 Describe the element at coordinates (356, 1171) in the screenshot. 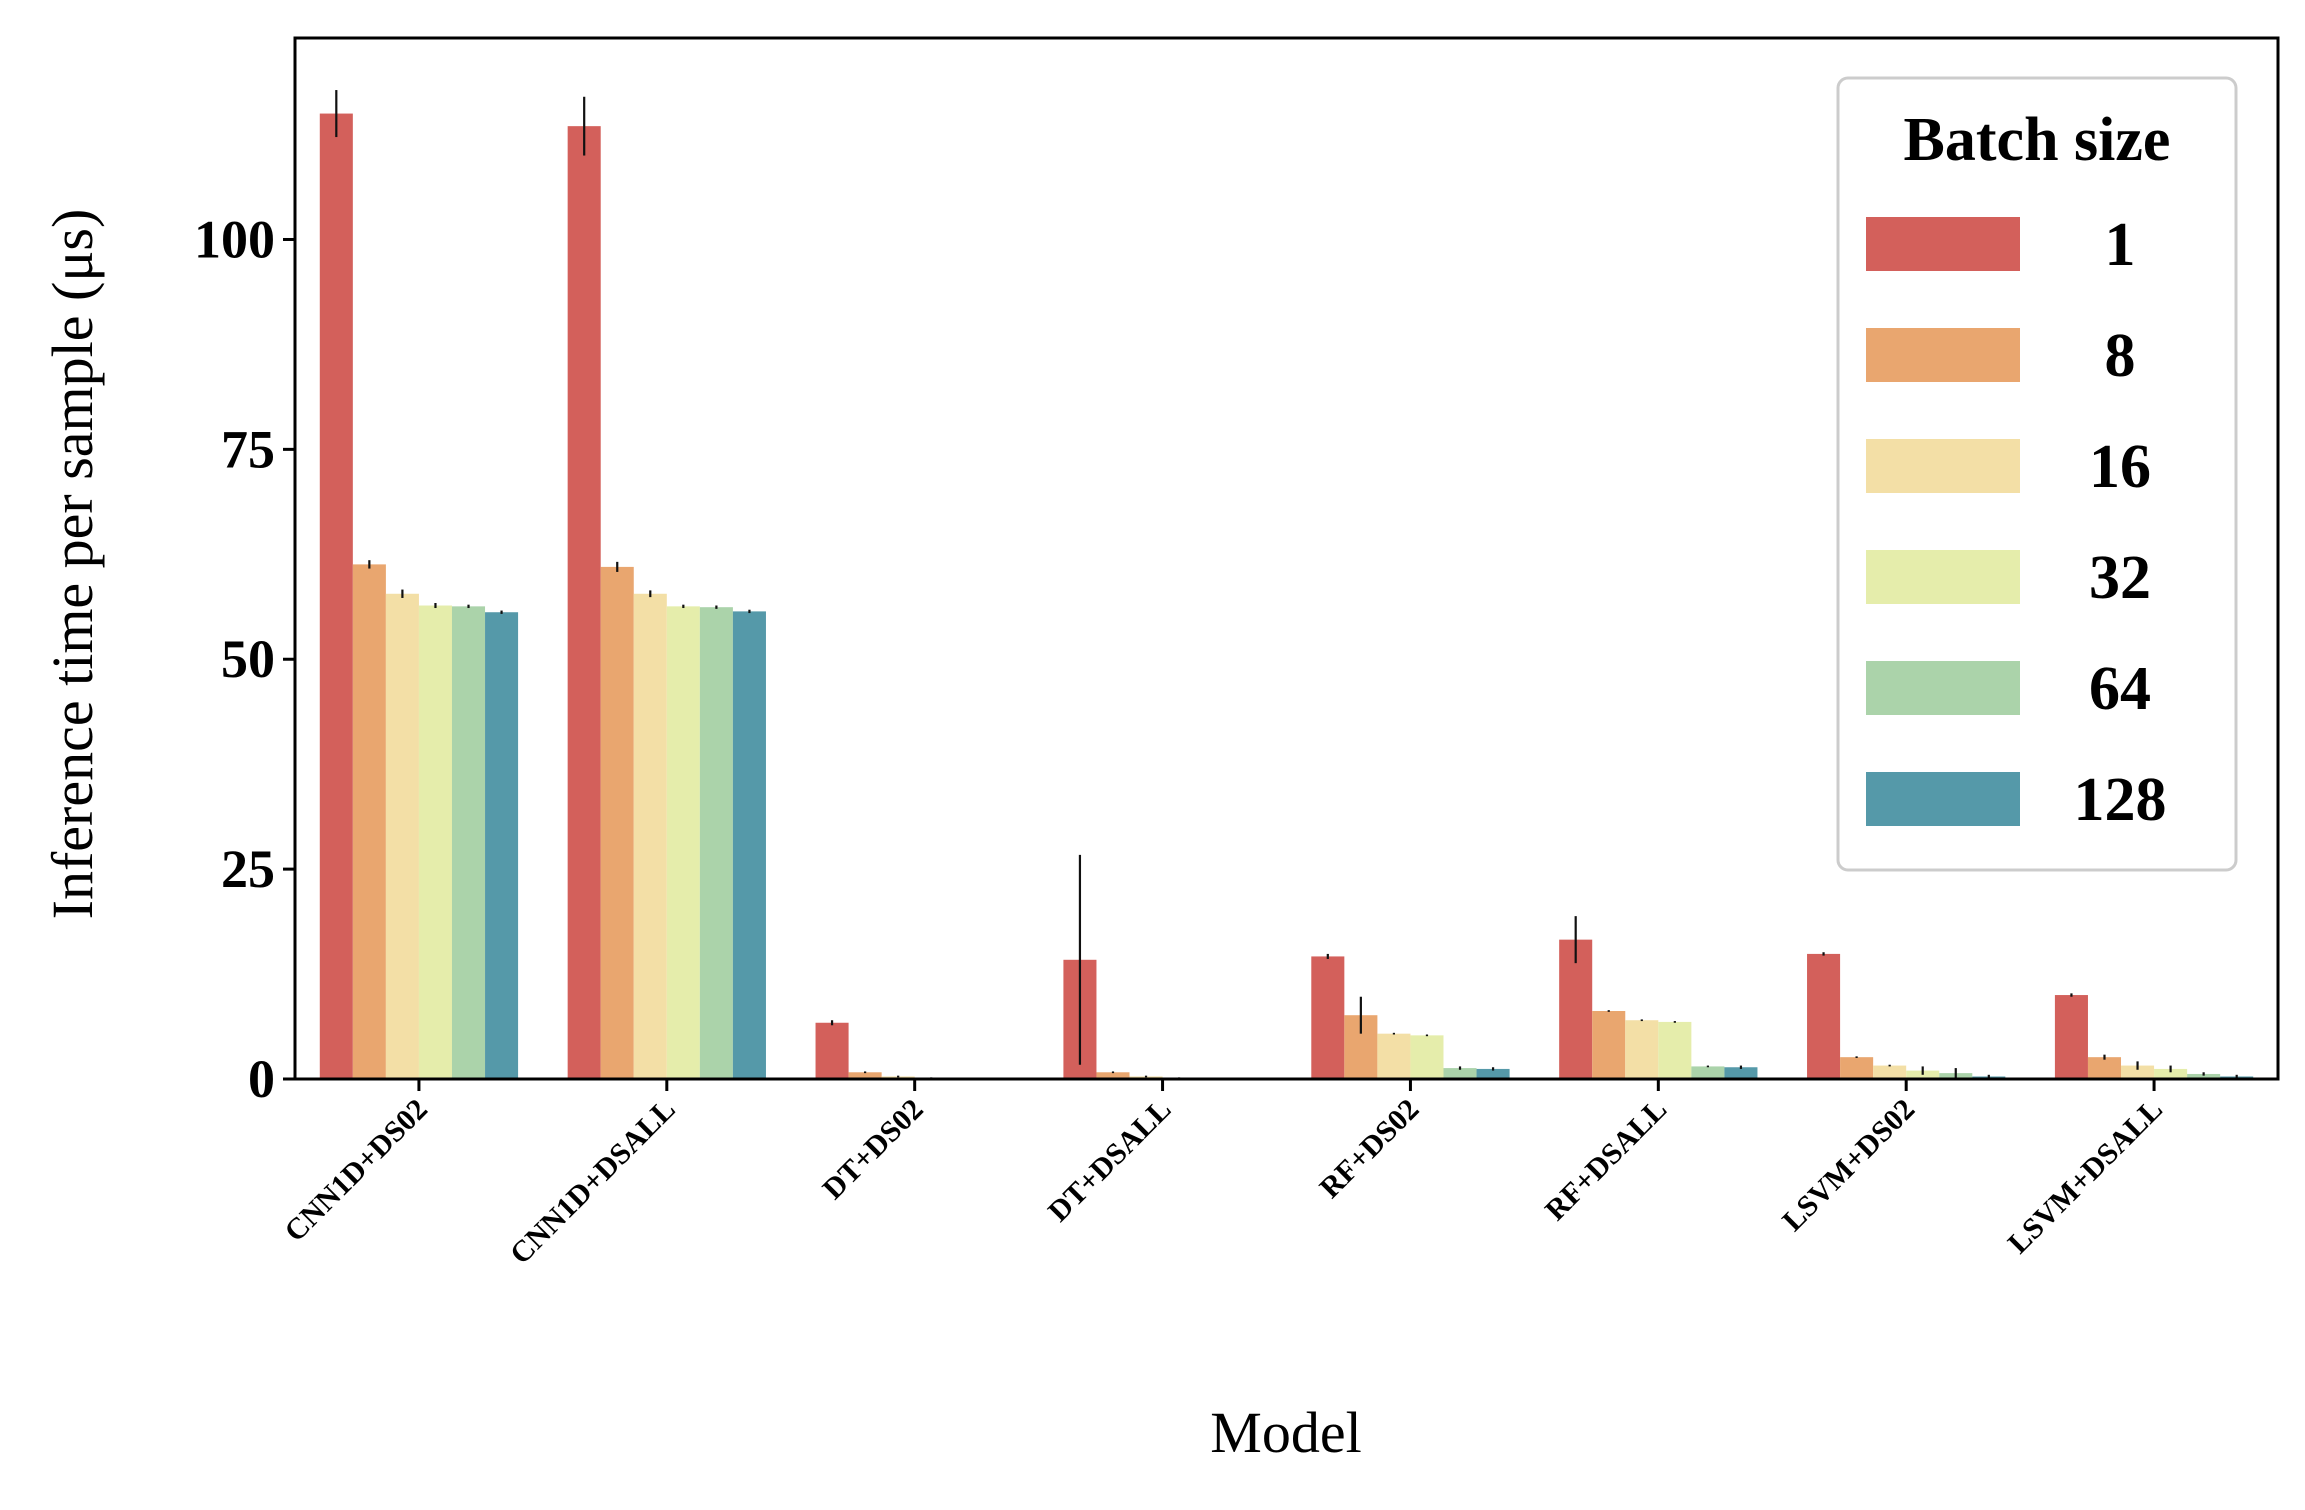

I see `x-tick-label: CNN1D+DS02` at that location.